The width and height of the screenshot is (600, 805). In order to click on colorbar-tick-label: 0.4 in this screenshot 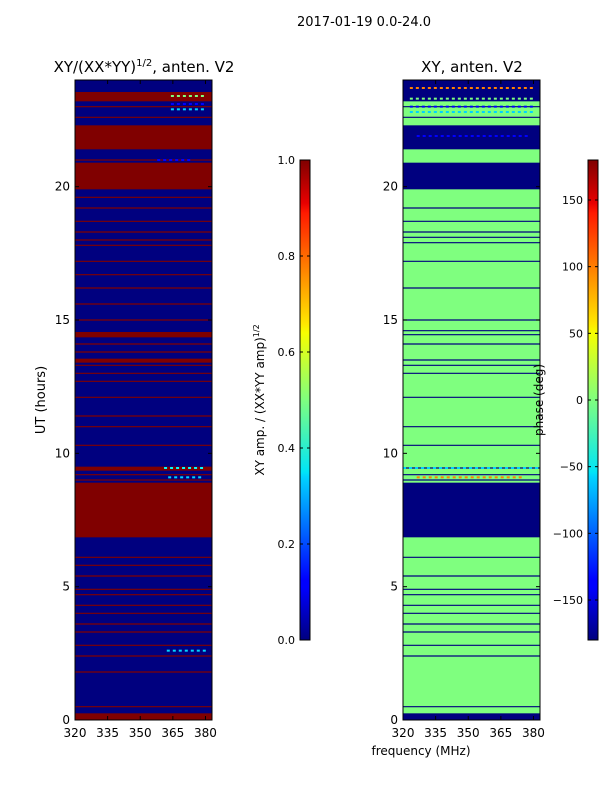, I will do `click(287, 448)`.